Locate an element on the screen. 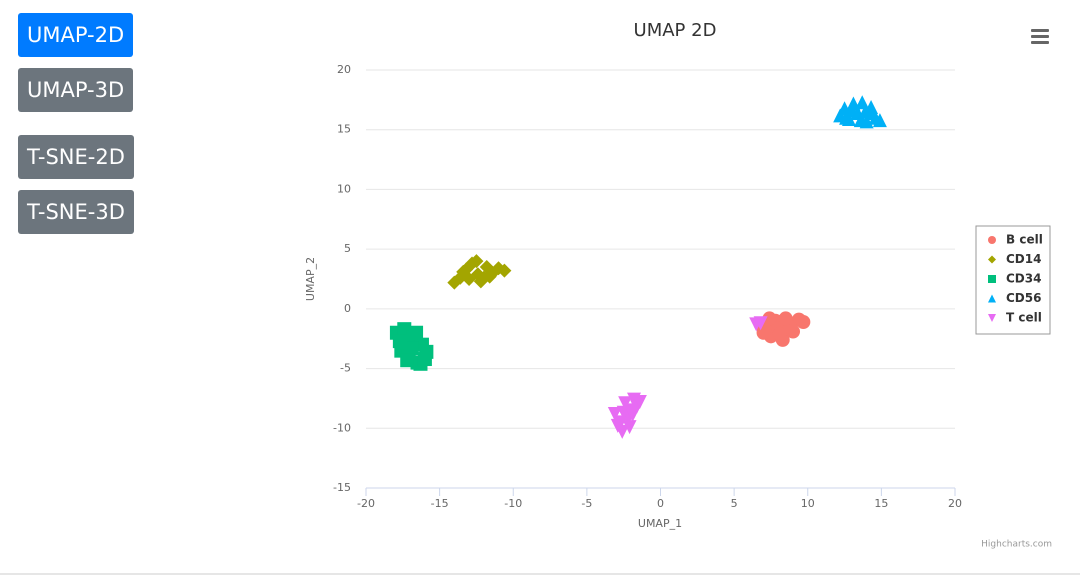 This screenshot has width=1080, height=575. y-tick-label: -5 is located at coordinates (345, 368).